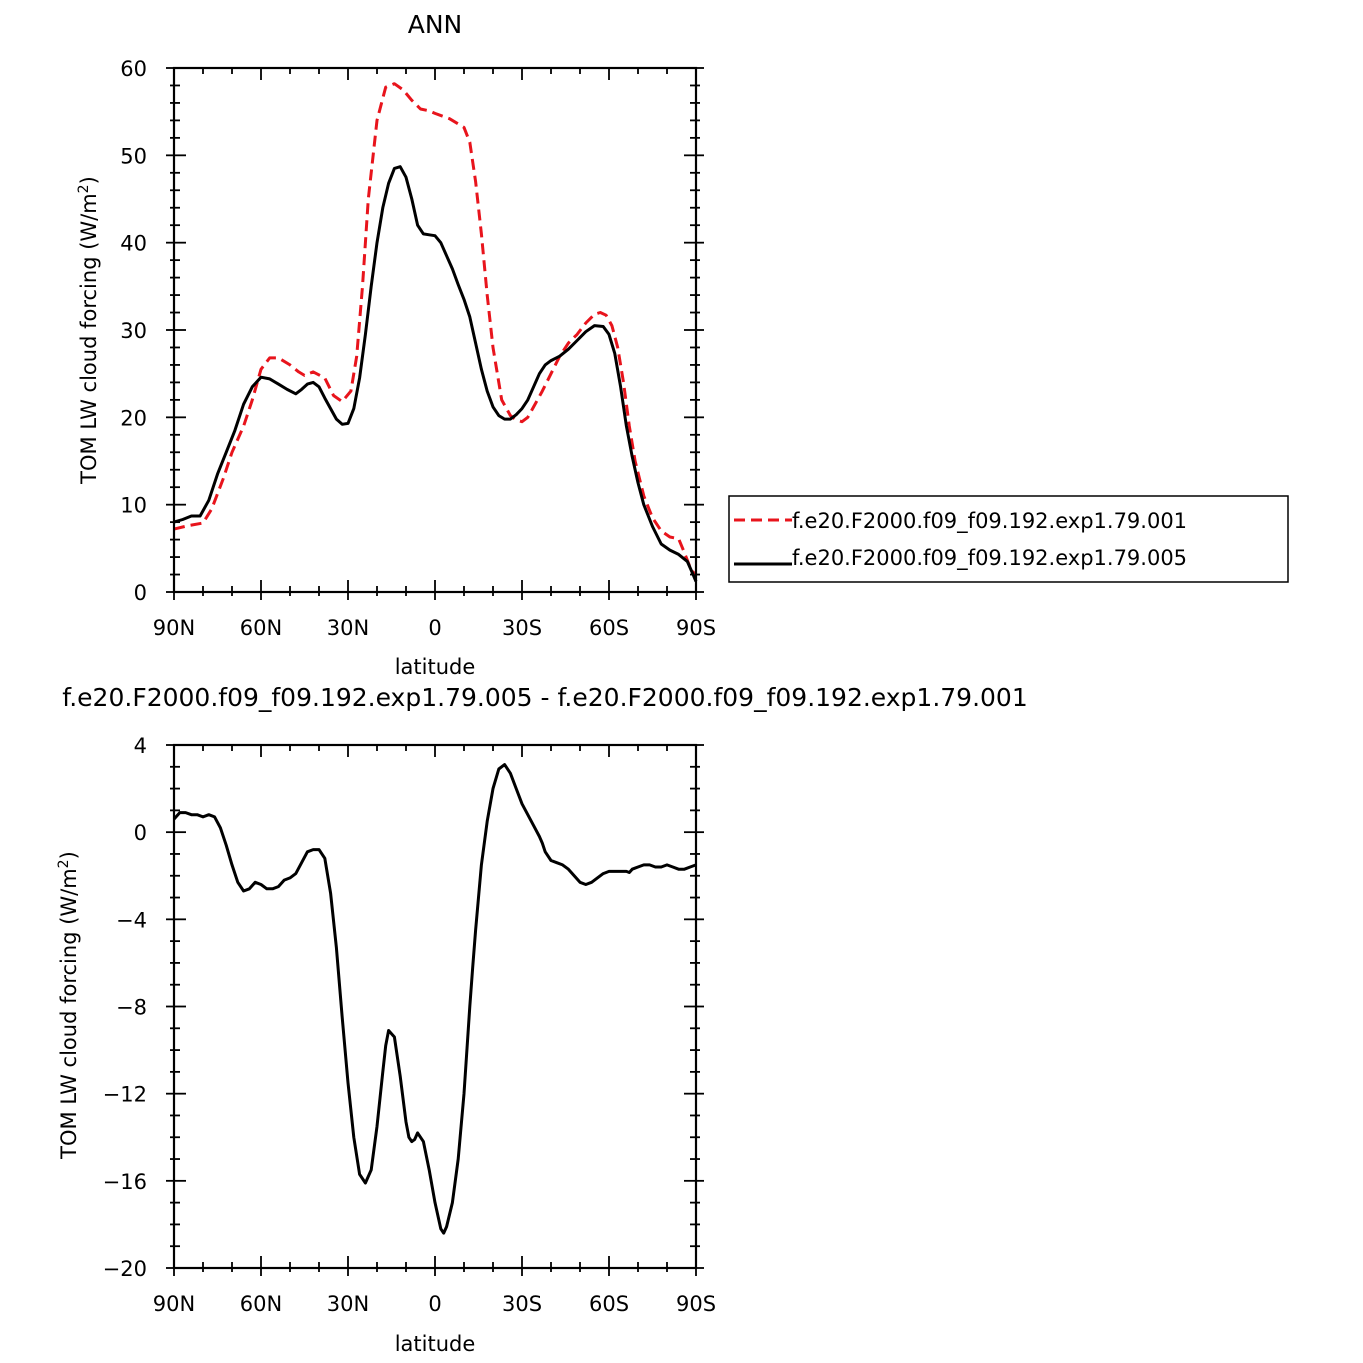 The image size is (1363, 1363). What do you see at coordinates (348, 628) in the screenshot?
I see `top-x-tick-label: 30N` at bounding box center [348, 628].